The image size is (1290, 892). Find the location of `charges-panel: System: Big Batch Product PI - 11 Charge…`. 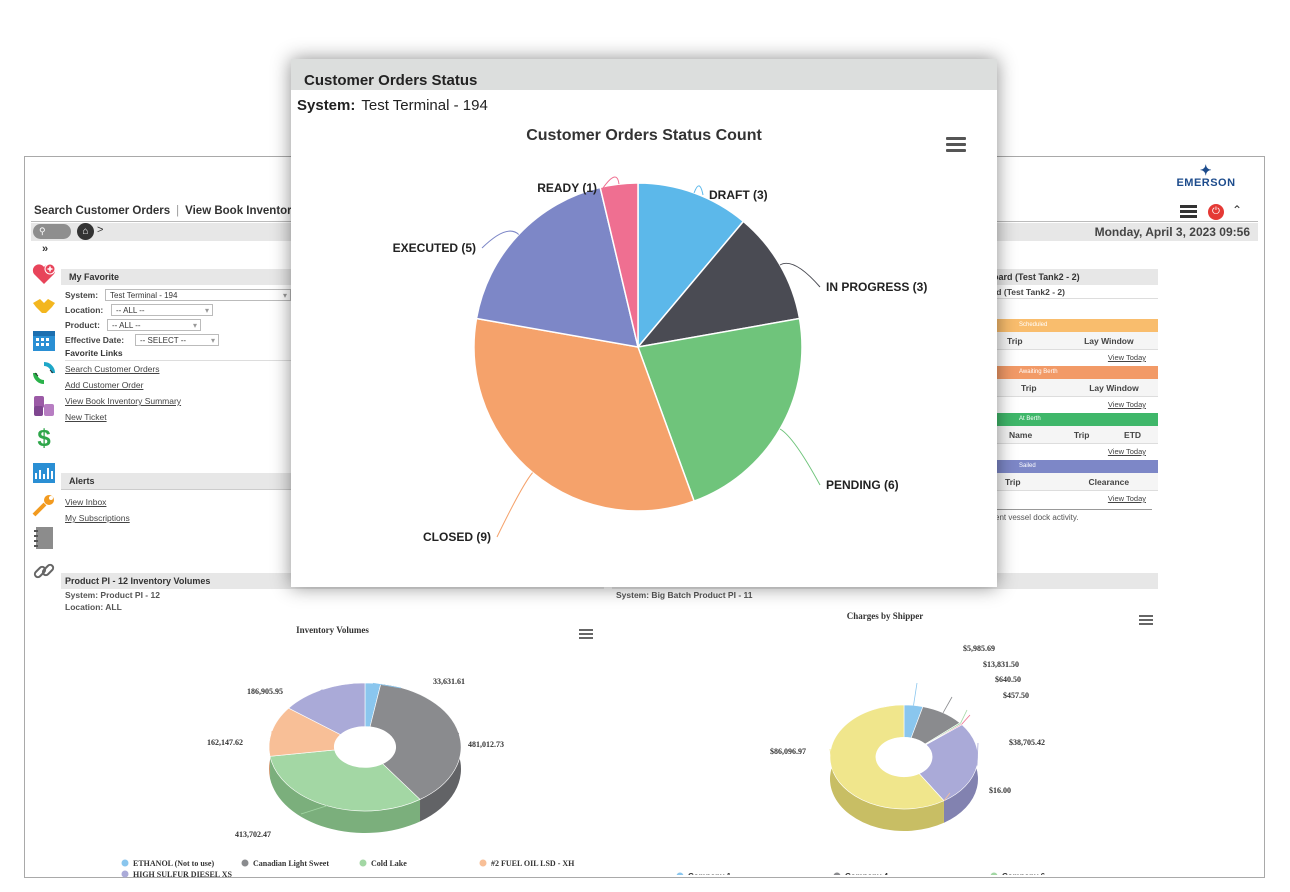

charges-panel: System: Big Batch Product PI - 11 Charge… is located at coordinates (885, 724).